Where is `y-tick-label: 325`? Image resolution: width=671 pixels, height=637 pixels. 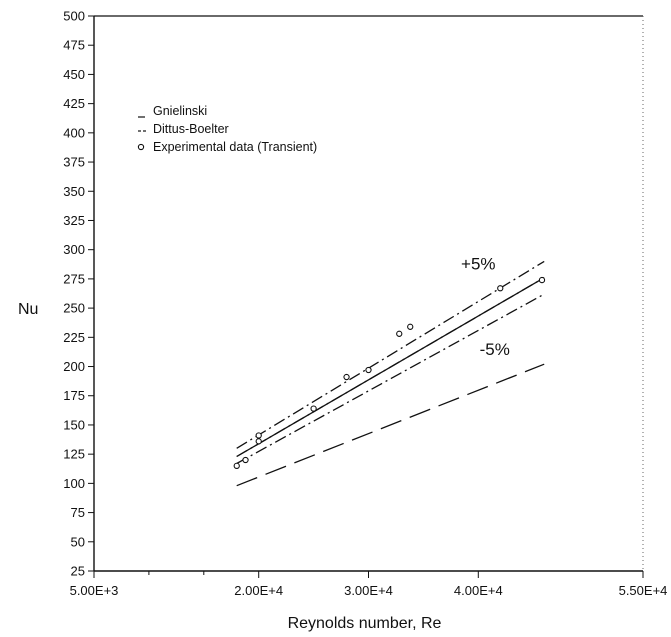
y-tick-label: 325 is located at coordinates (74, 220).